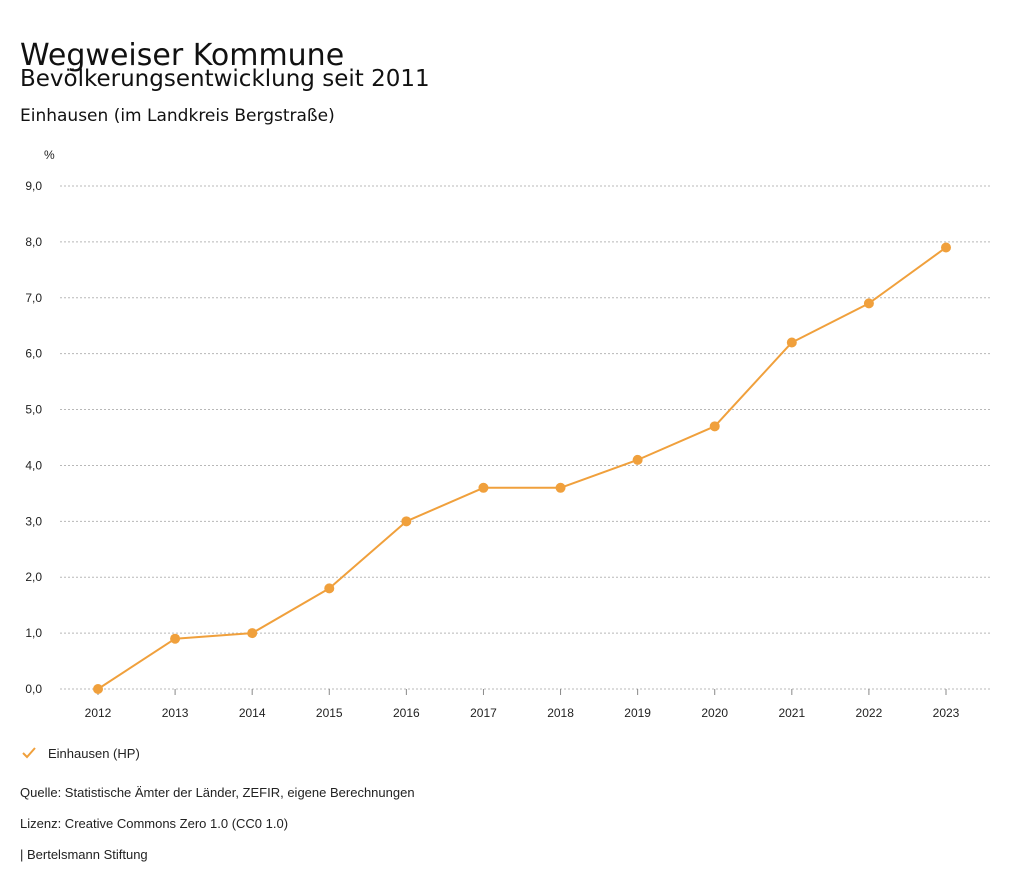 Image resolution: width=1024 pixels, height=888 pixels. Describe the element at coordinates (33, 298) in the screenshot. I see `y-tick-label: 7,0` at that location.